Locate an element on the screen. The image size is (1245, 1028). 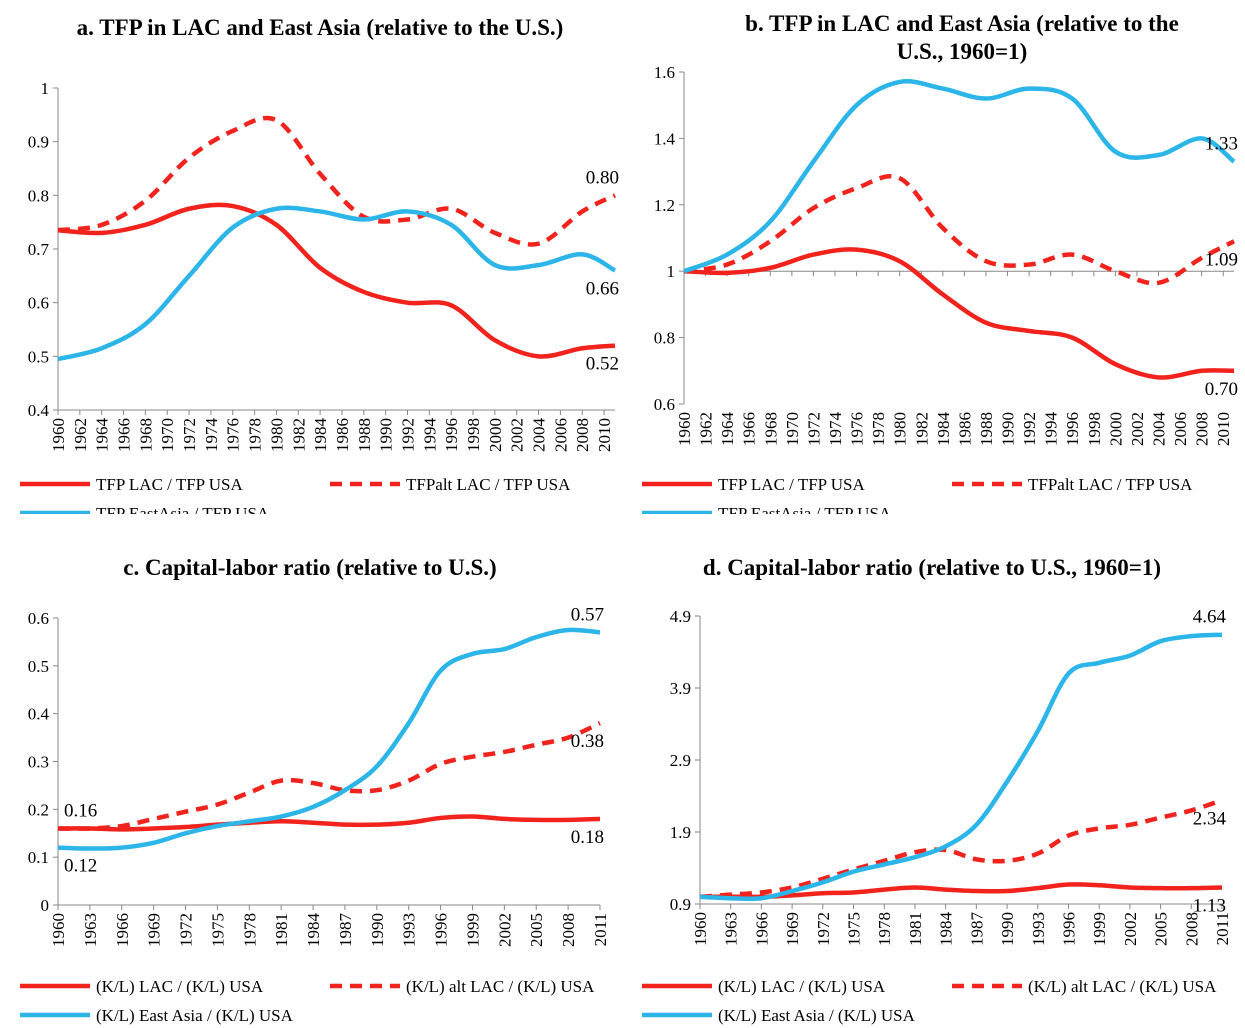
y-tick-label: 1.2 is located at coordinates (664, 205).